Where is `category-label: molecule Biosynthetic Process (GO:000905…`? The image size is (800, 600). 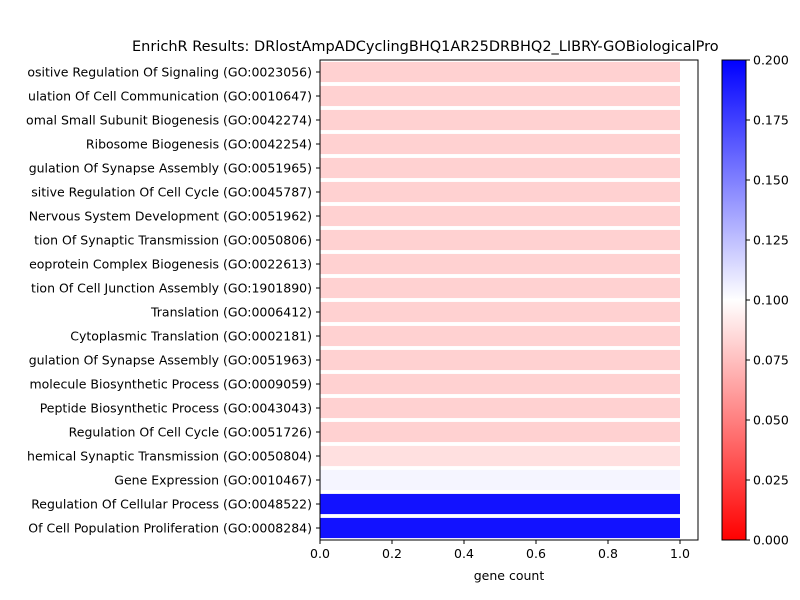
category-label: molecule Biosynthetic Process (GO:000905… is located at coordinates (170, 384).